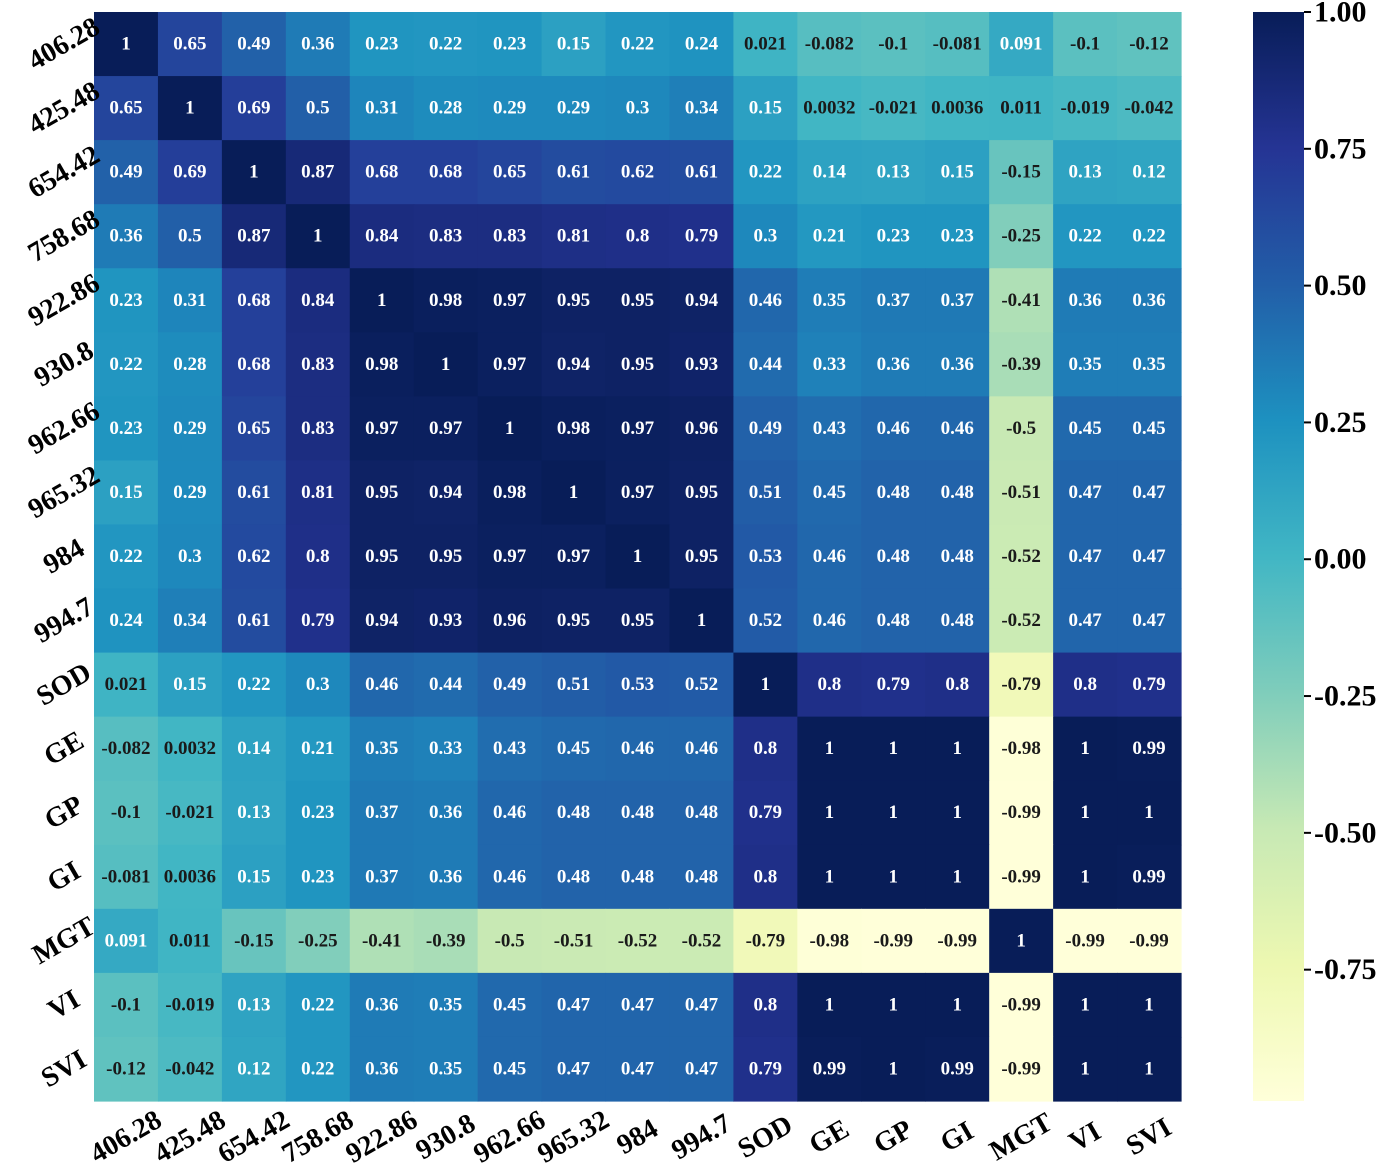 The image size is (1379, 1172). Describe the element at coordinates (126, 1136) in the screenshot. I see `x-tick-label: 406.28` at that location.